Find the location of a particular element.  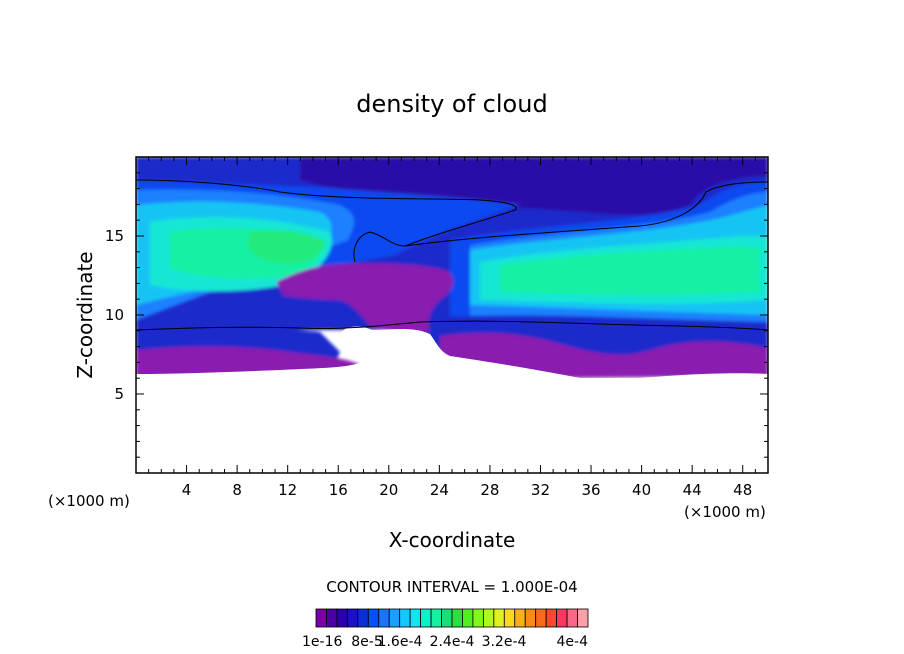

field-region-purple-right is located at coordinates (604, 355).